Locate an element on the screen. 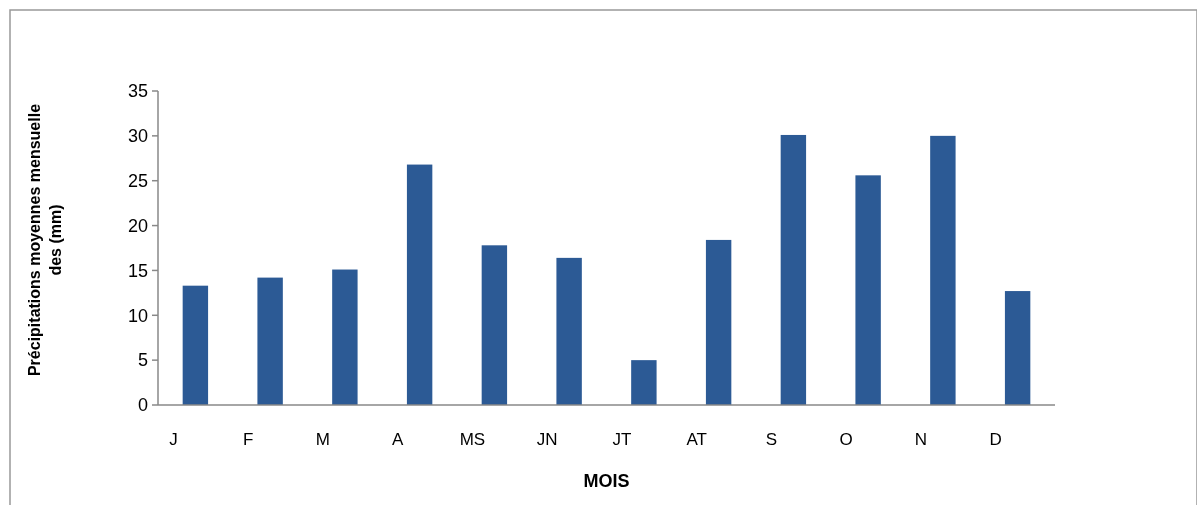 This screenshot has width=1197, height=505. x-tick-label: M is located at coordinates (322, 439).